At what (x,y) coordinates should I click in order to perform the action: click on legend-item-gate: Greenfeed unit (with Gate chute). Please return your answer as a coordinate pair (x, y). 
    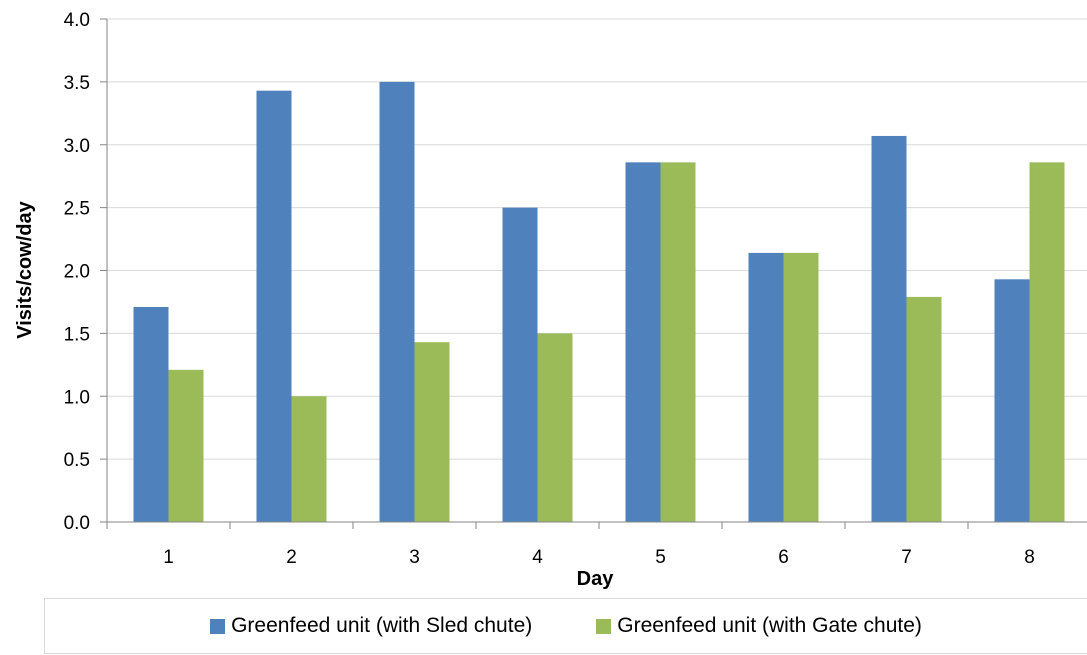
    Looking at the image, I should click on (759, 626).